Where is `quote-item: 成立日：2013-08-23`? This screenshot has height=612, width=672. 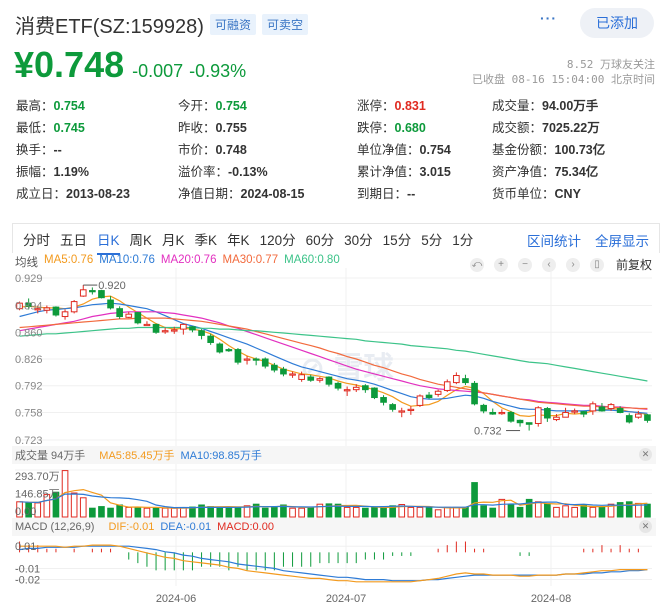
quote-item: 成立日：2013-08-23 is located at coordinates (97, 192).